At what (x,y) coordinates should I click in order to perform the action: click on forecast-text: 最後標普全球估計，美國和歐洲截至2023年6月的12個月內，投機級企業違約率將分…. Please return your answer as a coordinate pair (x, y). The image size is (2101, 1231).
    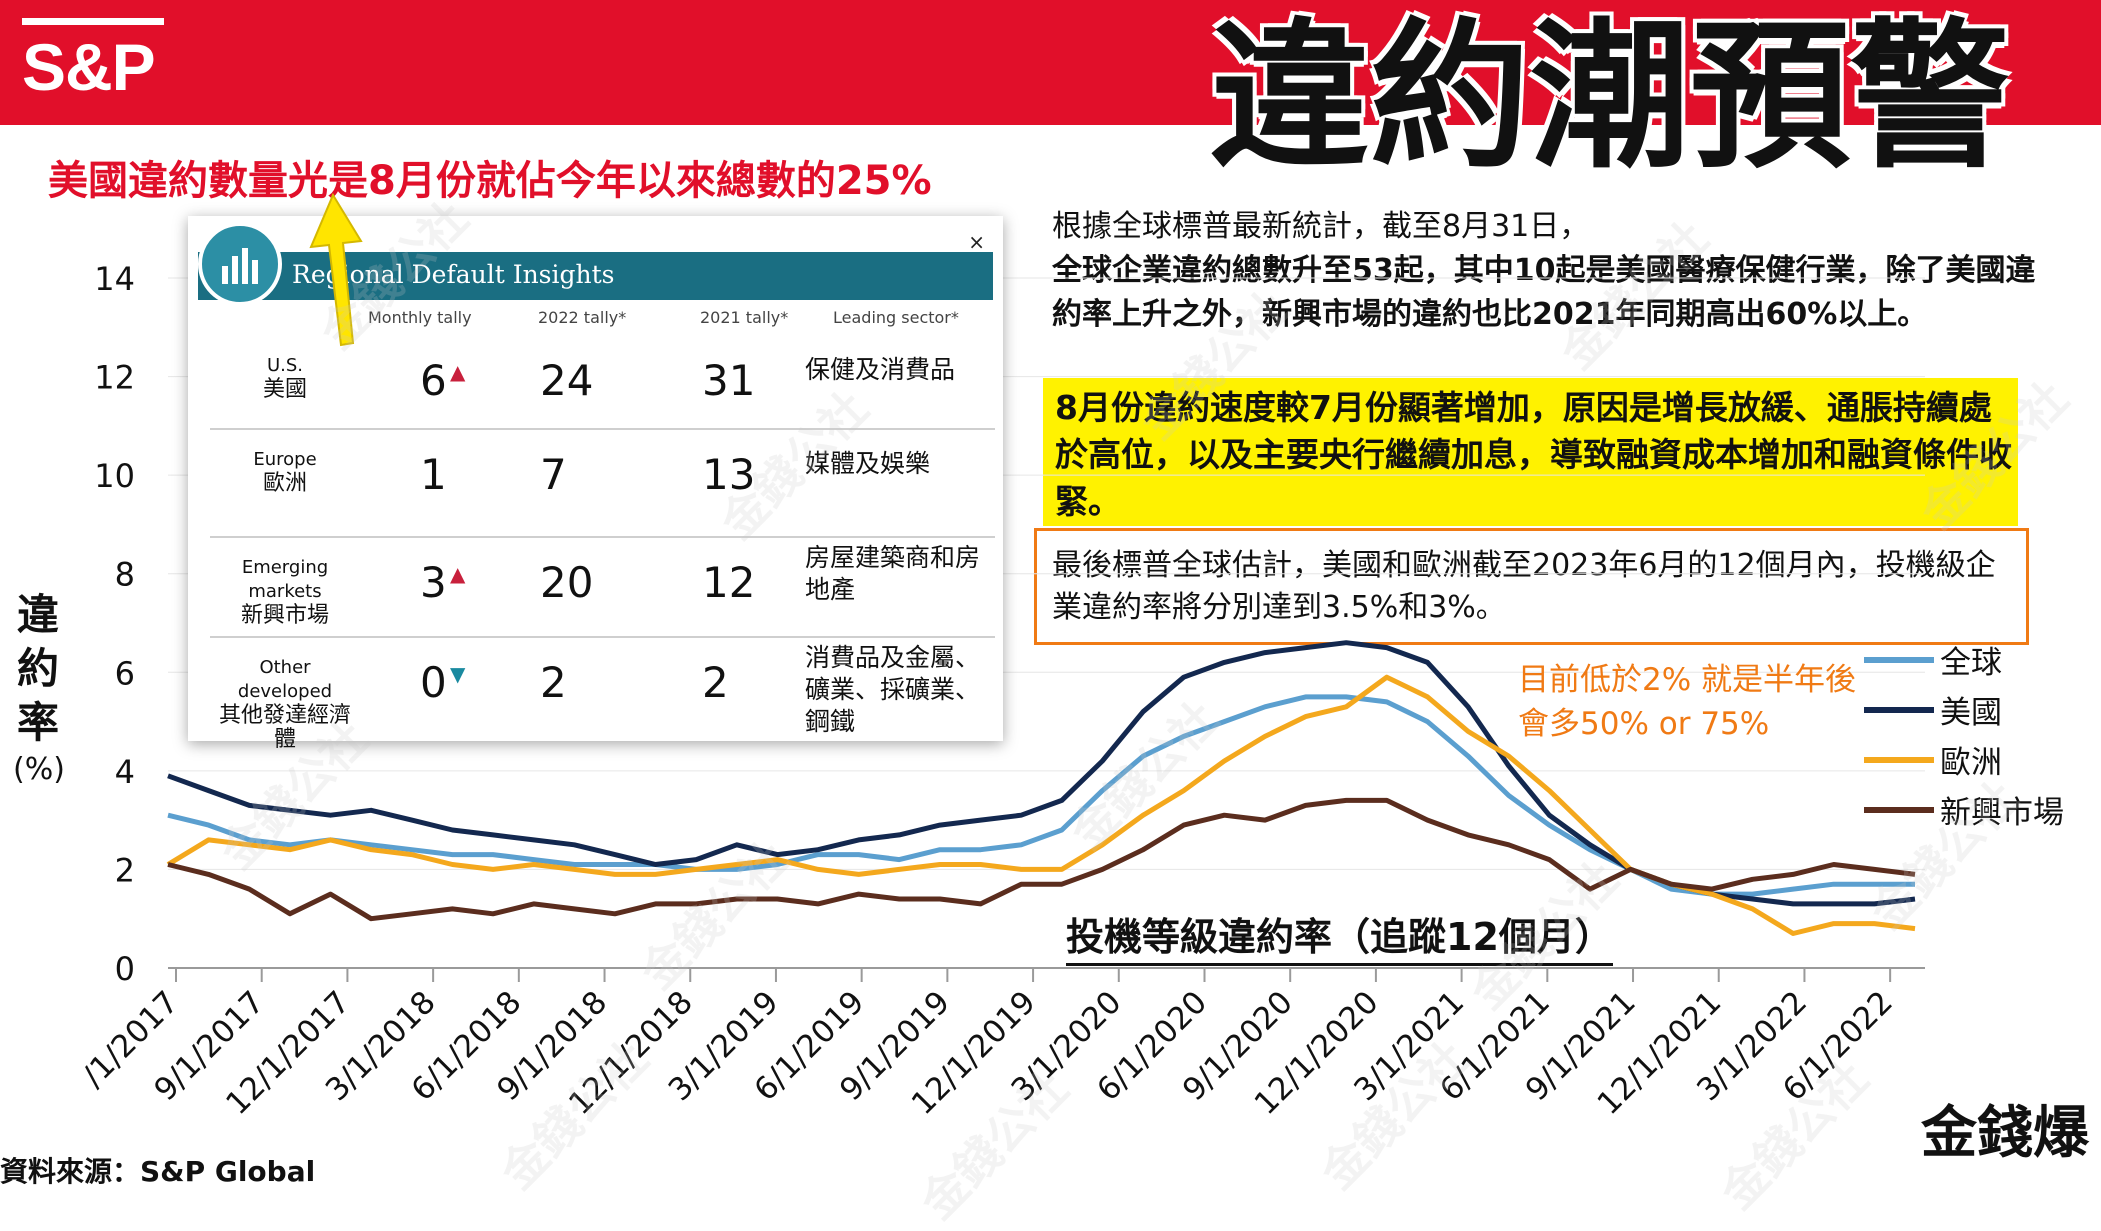
    Looking at the image, I should click on (1524, 586).